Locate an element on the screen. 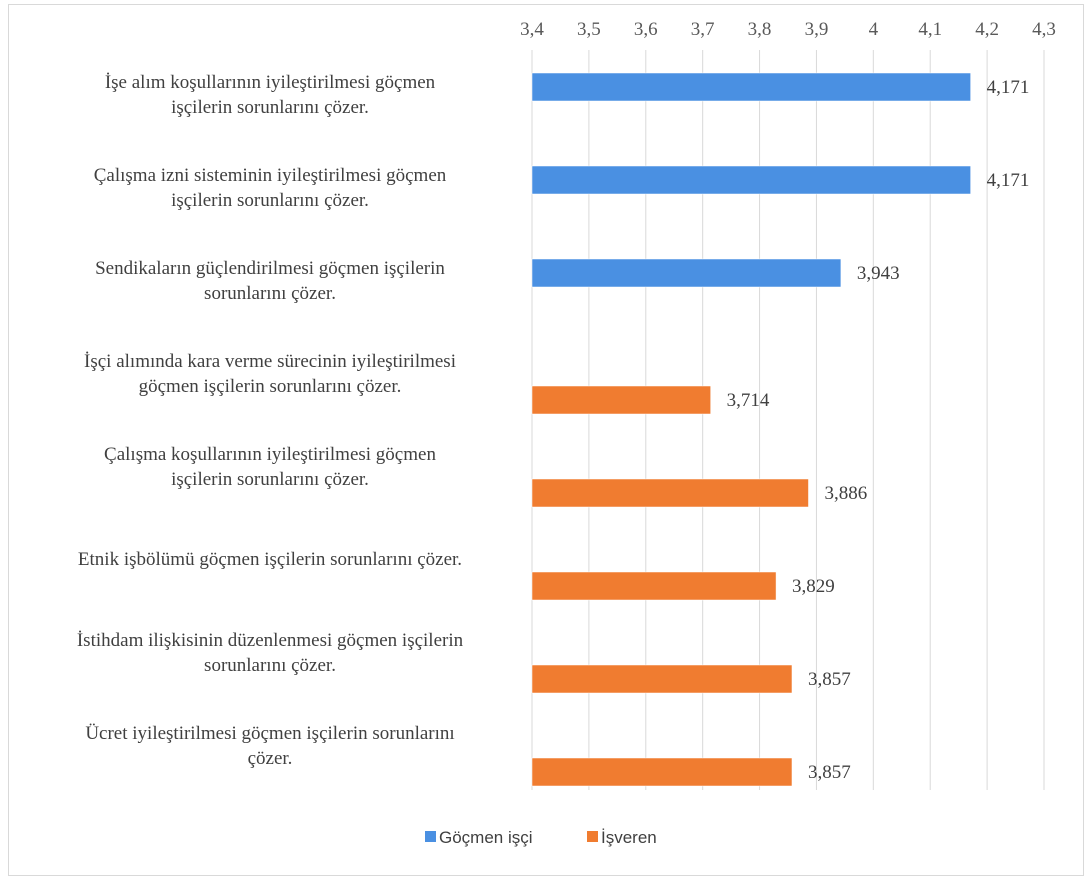 The height and width of the screenshot is (881, 1092). x-tick-label: 3,7 is located at coordinates (703, 29).